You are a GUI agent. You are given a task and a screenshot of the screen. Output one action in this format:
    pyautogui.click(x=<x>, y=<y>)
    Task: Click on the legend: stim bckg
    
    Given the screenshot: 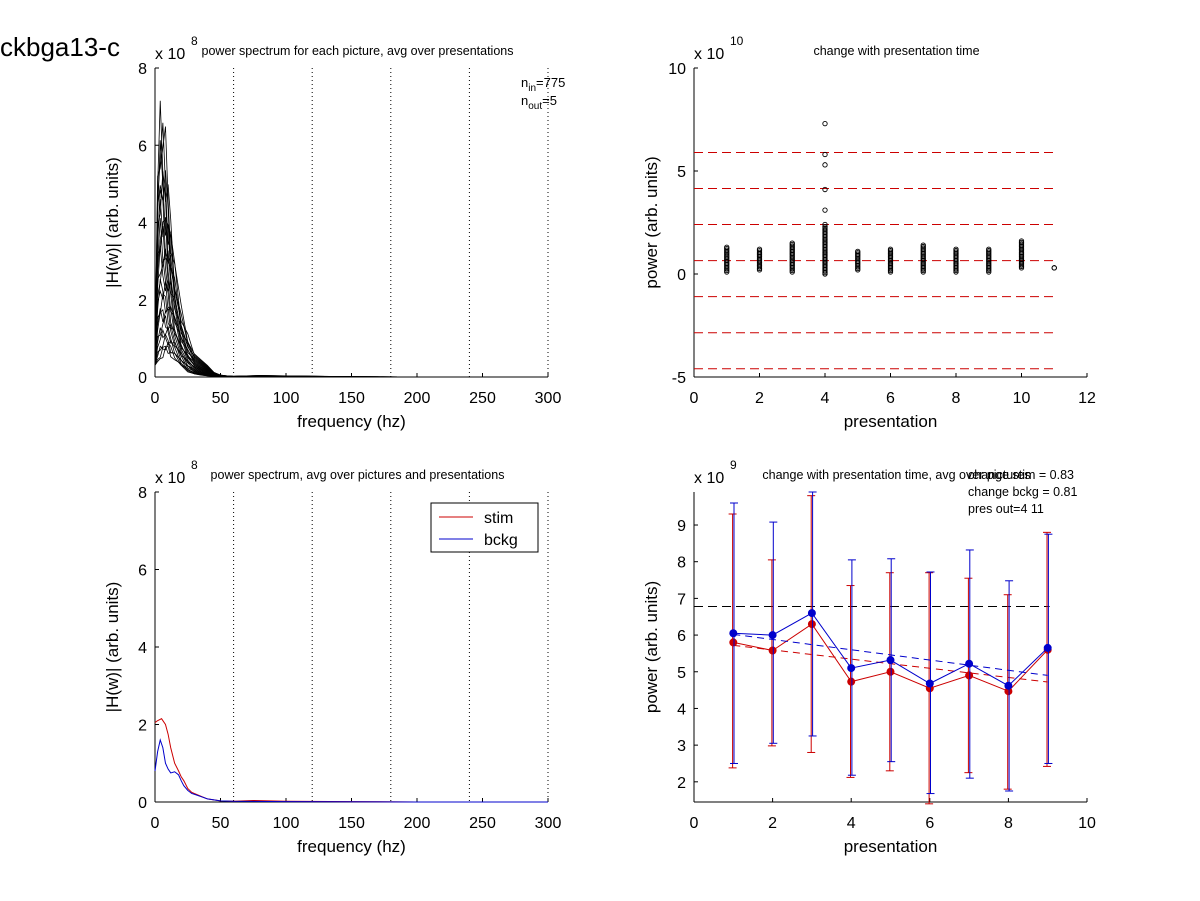 What is the action you would take?
    pyautogui.click(x=484, y=527)
    